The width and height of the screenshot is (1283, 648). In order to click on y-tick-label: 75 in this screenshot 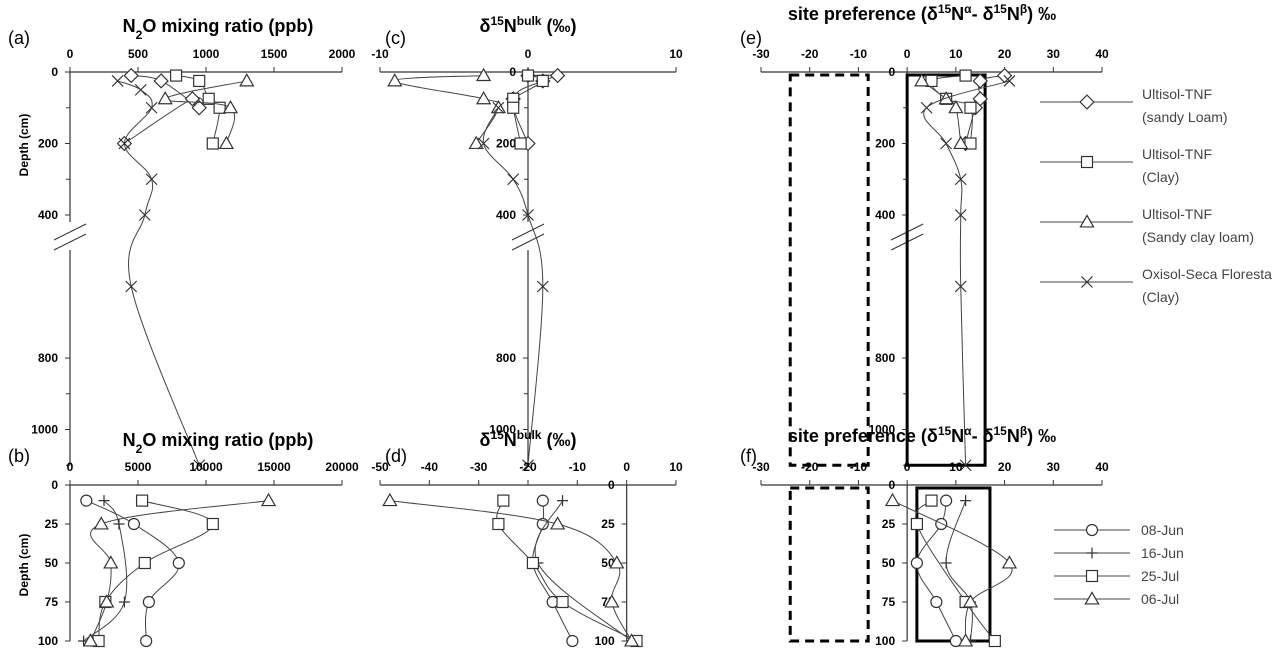, I will do `click(889, 602)`.